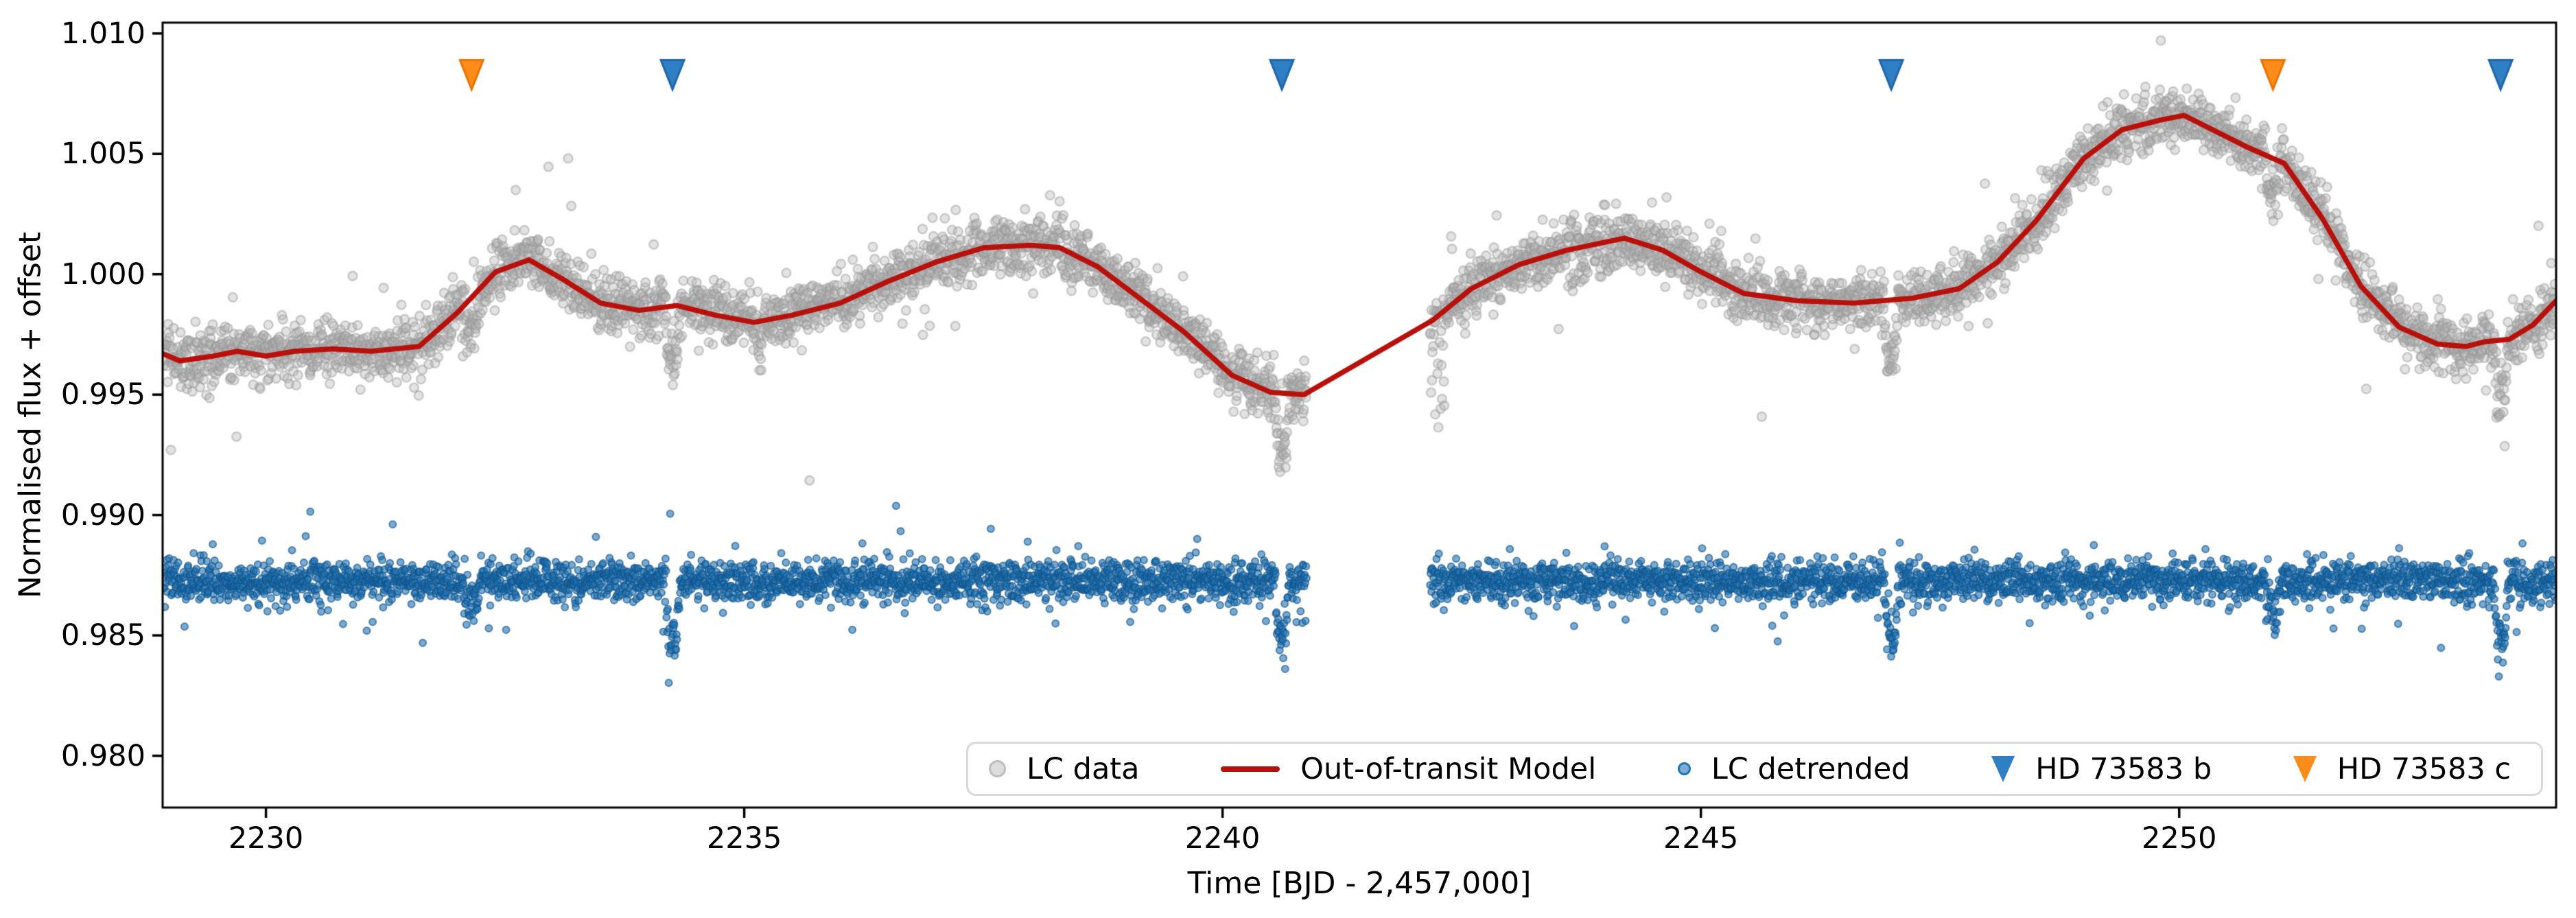 The image size is (2576, 918). Describe the element at coordinates (1250, 769) in the screenshot. I see `red-line-marker-icon` at that location.